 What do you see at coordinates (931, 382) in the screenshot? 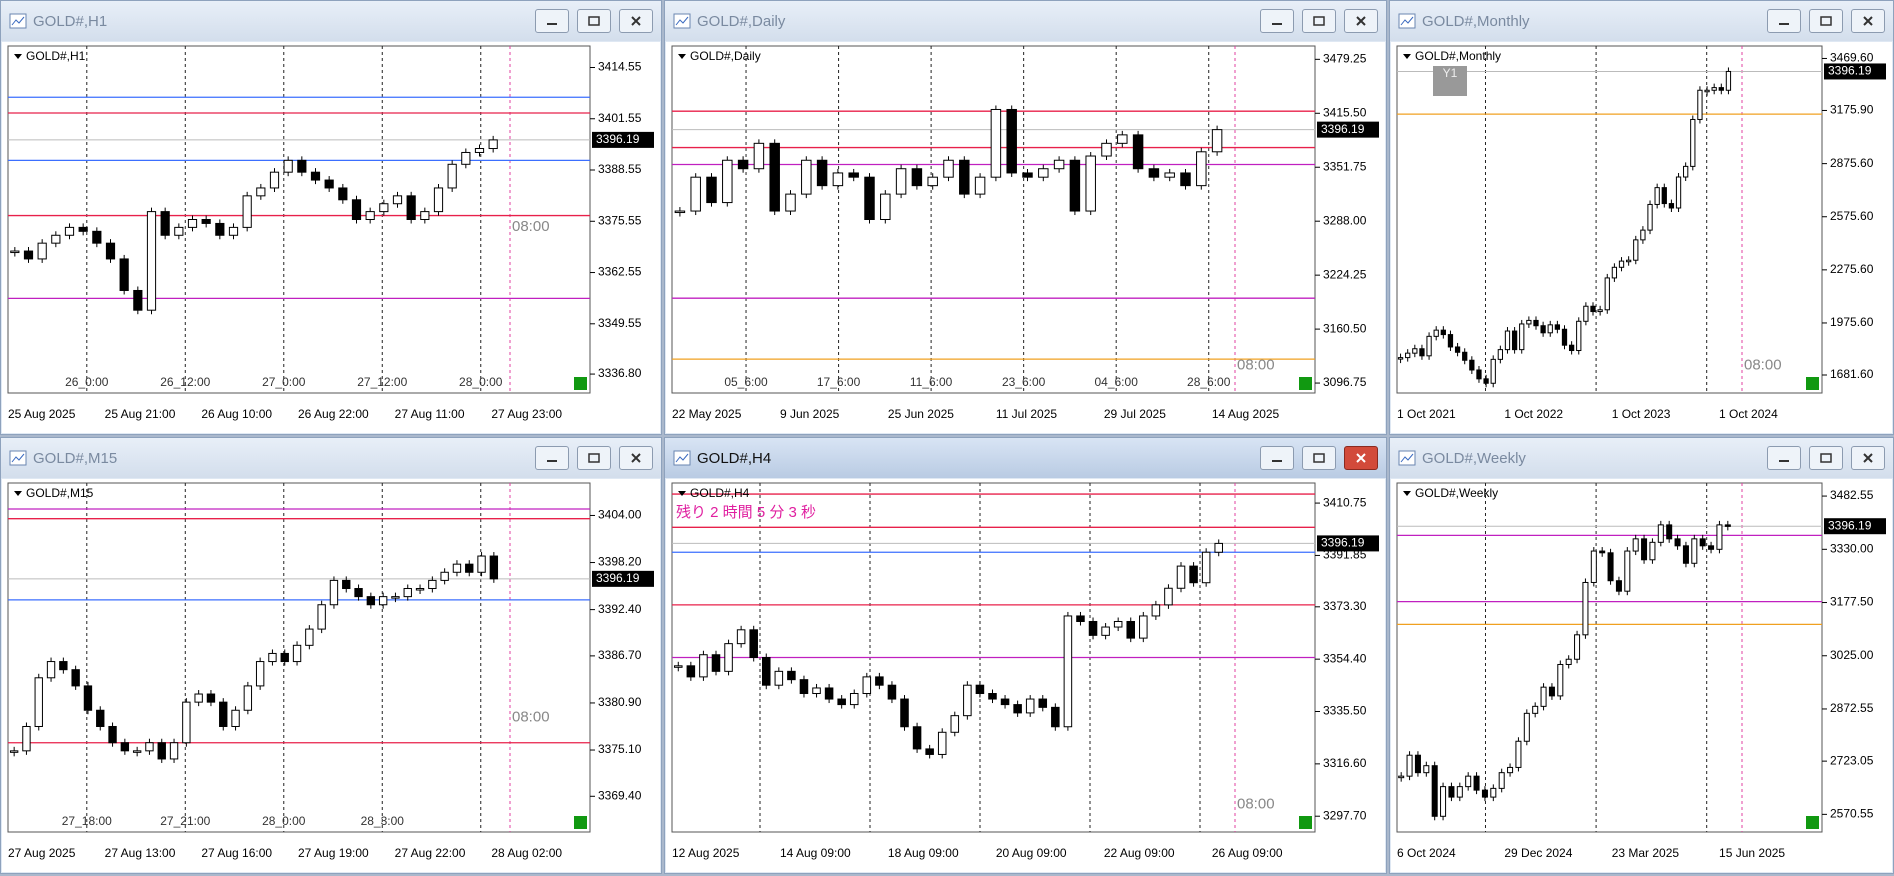
I see `separator-label: 11_6:00` at bounding box center [931, 382].